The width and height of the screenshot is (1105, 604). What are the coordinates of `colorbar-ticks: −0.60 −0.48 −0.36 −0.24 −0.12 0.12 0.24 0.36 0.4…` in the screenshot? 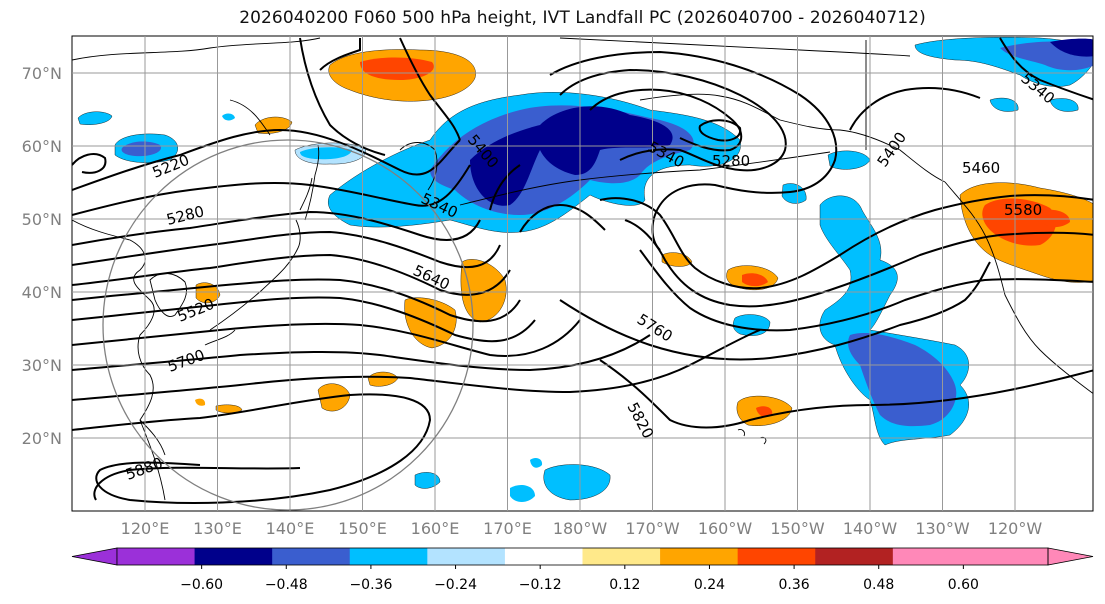 It's located at (579, 579).